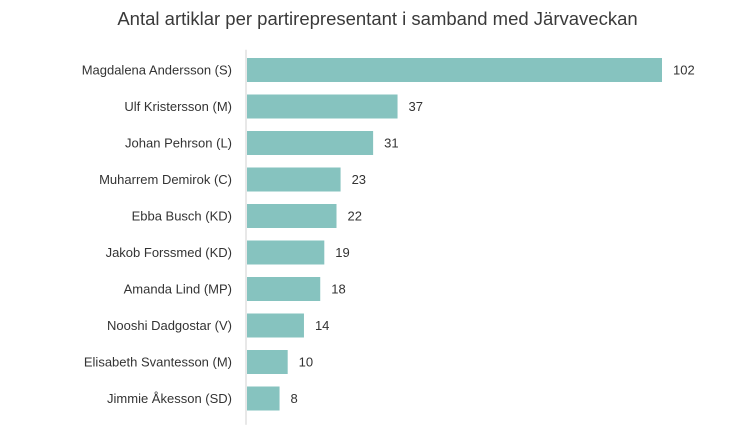 The image size is (755, 439). I want to click on value-label: 37, so click(416, 106).